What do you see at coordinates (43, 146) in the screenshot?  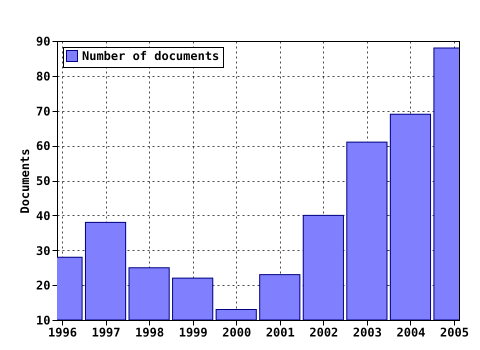 I see `y-tick-label: 60` at bounding box center [43, 146].